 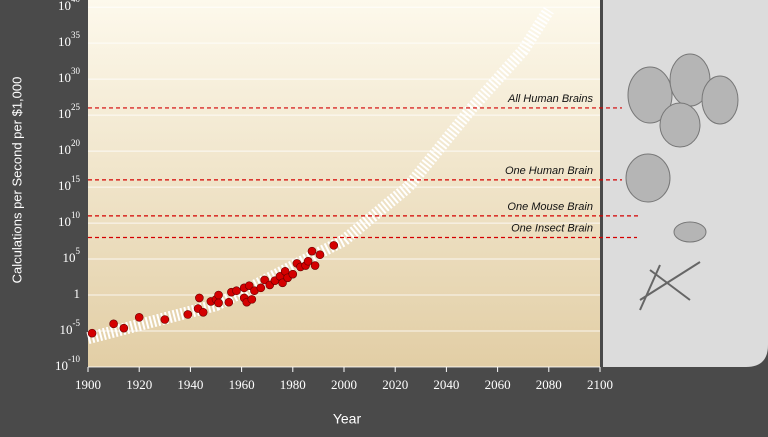 What do you see at coordinates (344, 384) in the screenshot?
I see `x-tick-label: 2000` at bounding box center [344, 384].